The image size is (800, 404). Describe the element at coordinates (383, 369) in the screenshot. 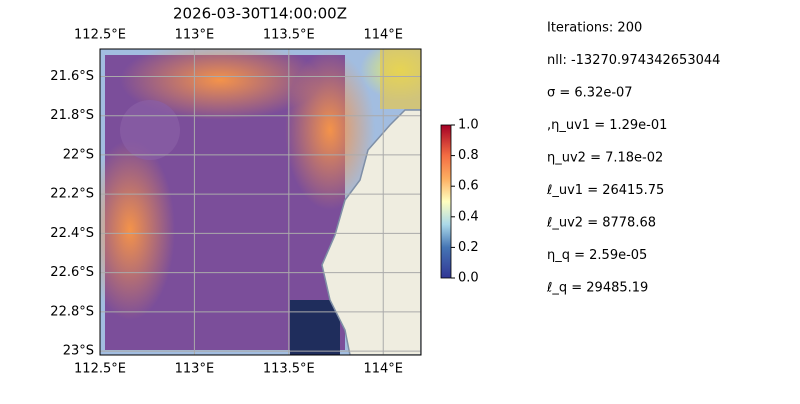

I see `x-tick-label-bottom: 114°E` at that location.